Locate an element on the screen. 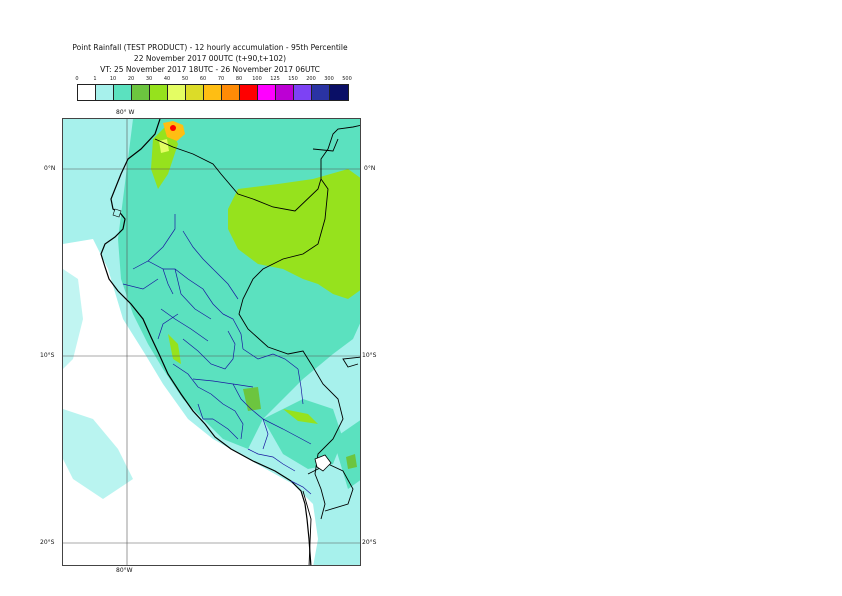 The image size is (842, 596). heavy-rain-spot-south is located at coordinates (300, 416).